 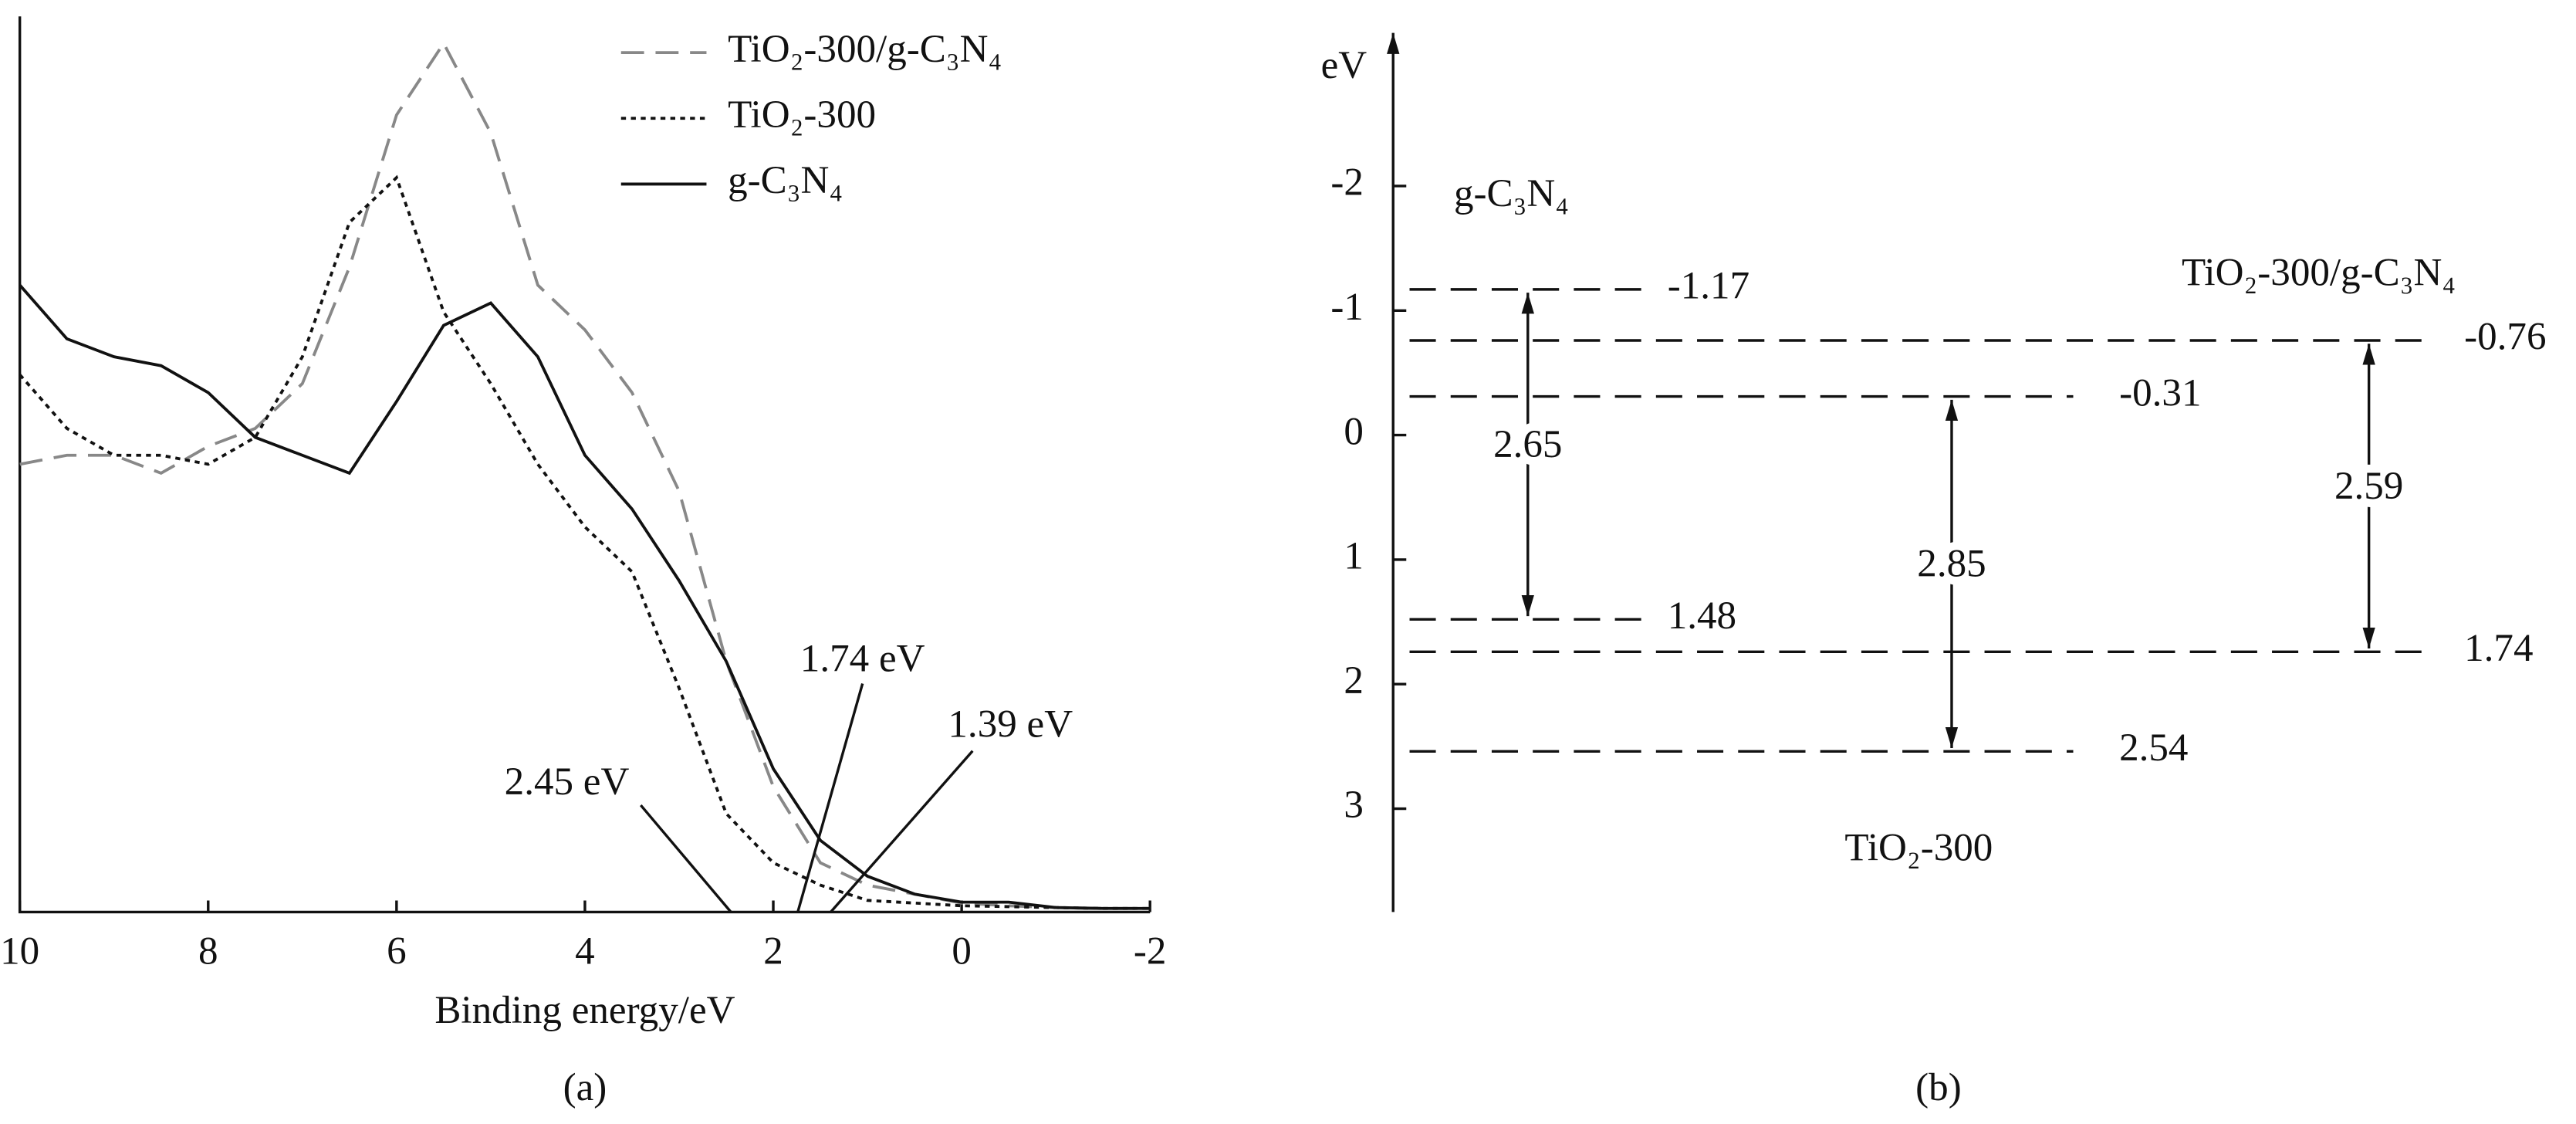 I want to click on y-tick-label: 0, so click(x=1354, y=431).